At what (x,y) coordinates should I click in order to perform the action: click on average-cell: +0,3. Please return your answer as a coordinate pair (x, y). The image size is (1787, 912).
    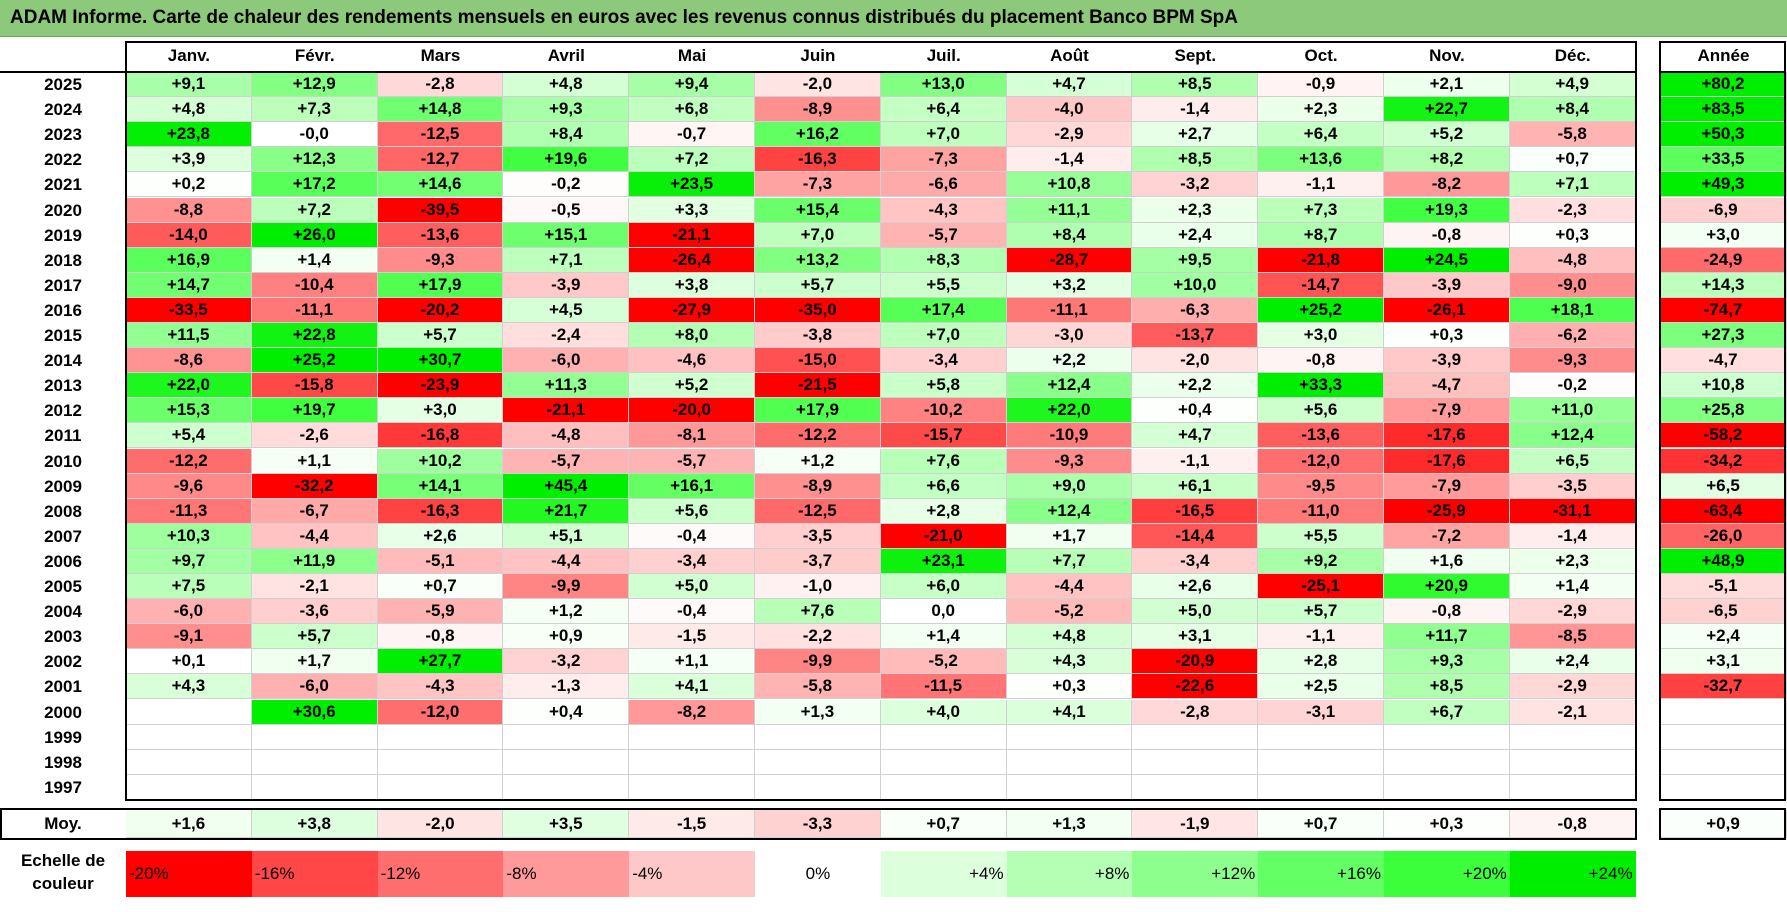
    Looking at the image, I should click on (1447, 824).